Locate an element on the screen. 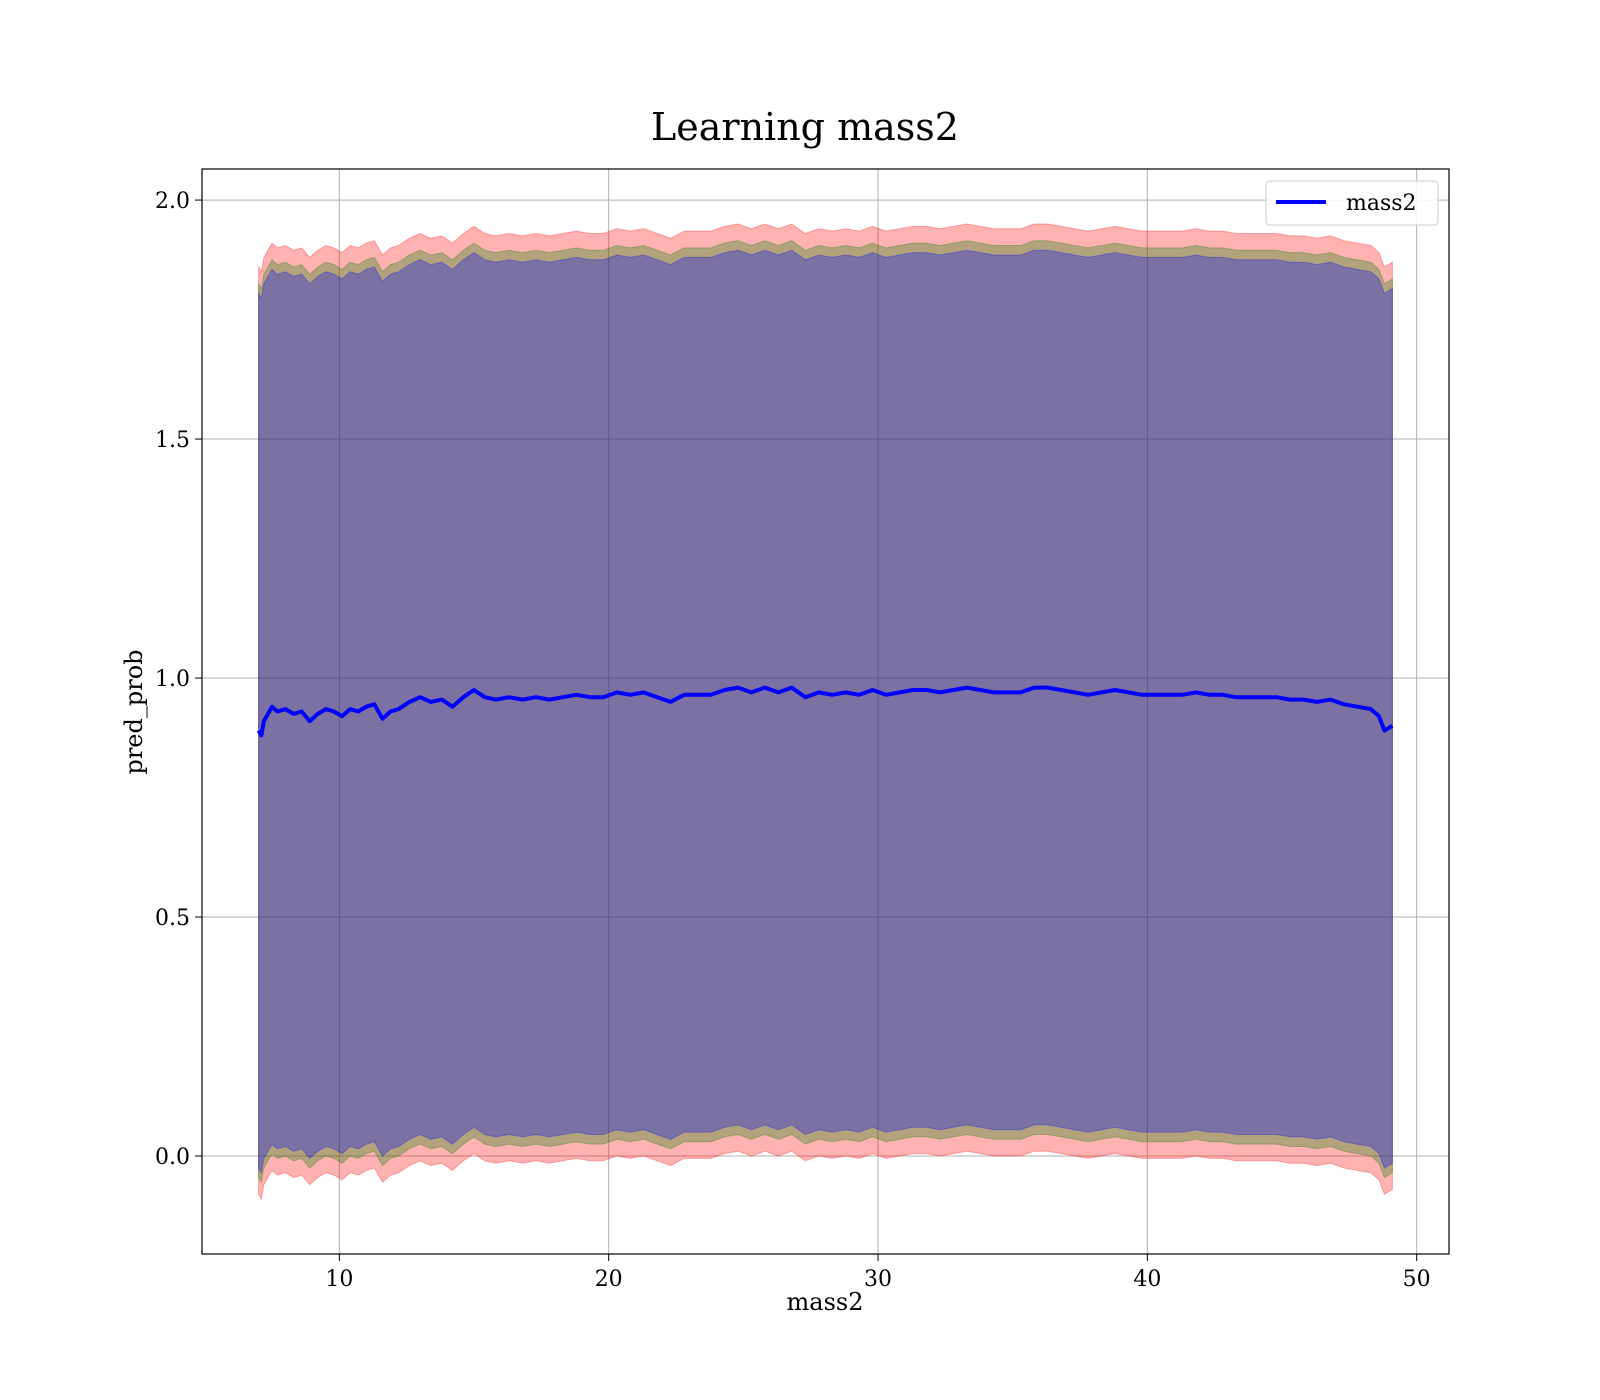 This screenshot has width=1600, height=1400. legend-box is located at coordinates (1352, 203).